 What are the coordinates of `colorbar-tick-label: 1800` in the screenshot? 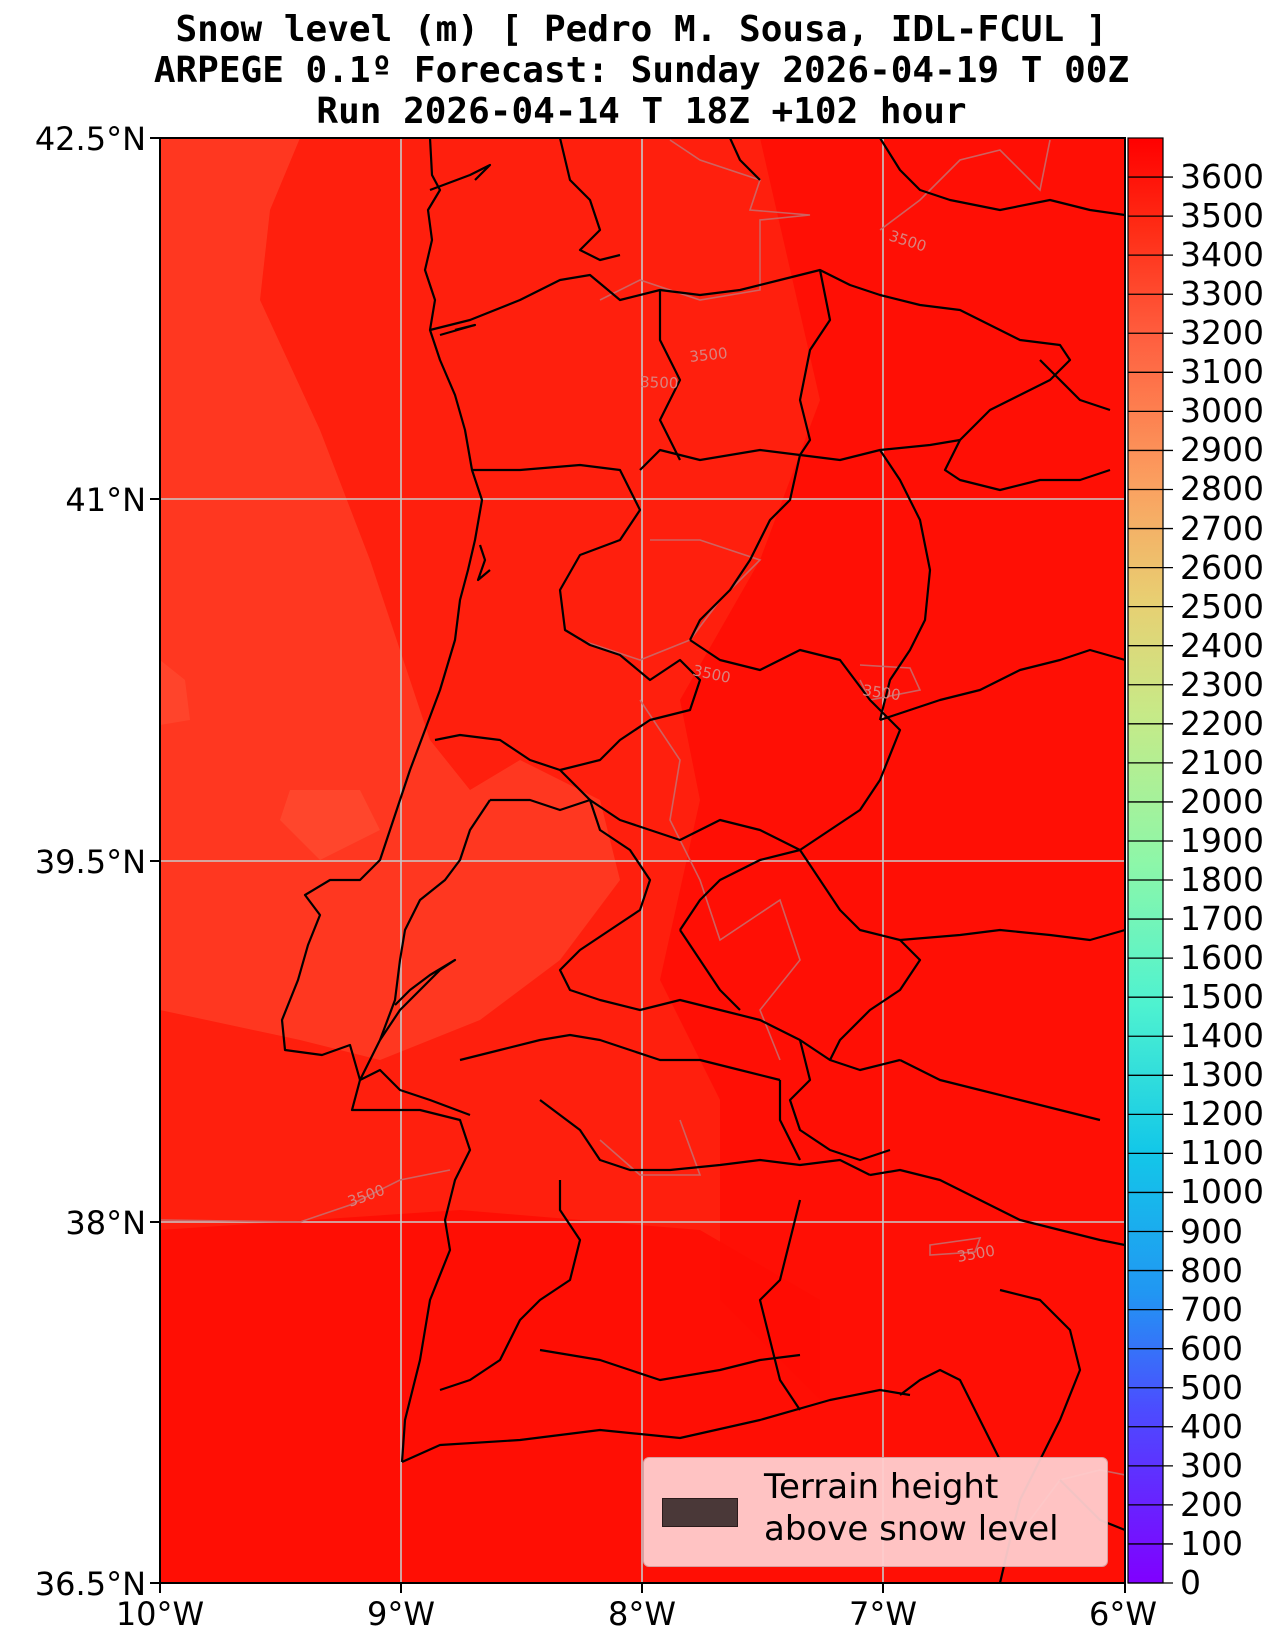 It's located at (1222, 880).